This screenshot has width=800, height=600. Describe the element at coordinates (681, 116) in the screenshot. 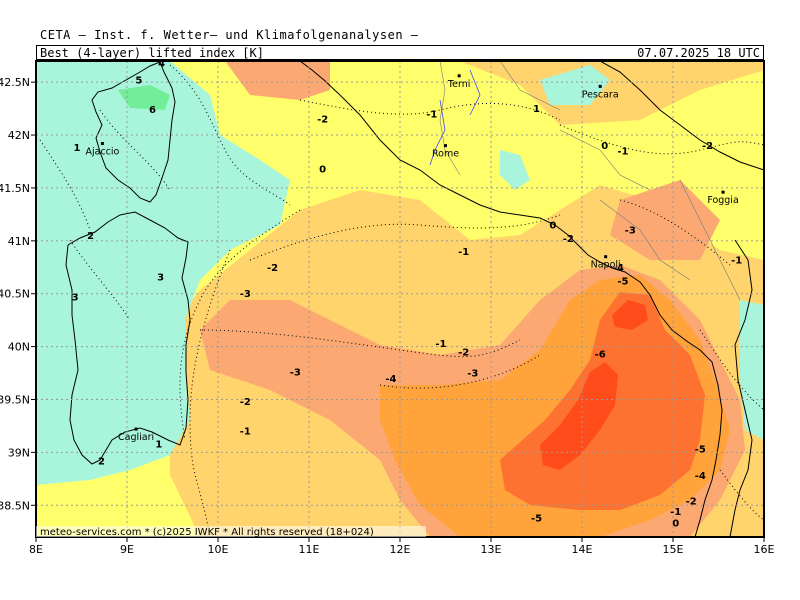

I see `italy-east-coast` at that location.